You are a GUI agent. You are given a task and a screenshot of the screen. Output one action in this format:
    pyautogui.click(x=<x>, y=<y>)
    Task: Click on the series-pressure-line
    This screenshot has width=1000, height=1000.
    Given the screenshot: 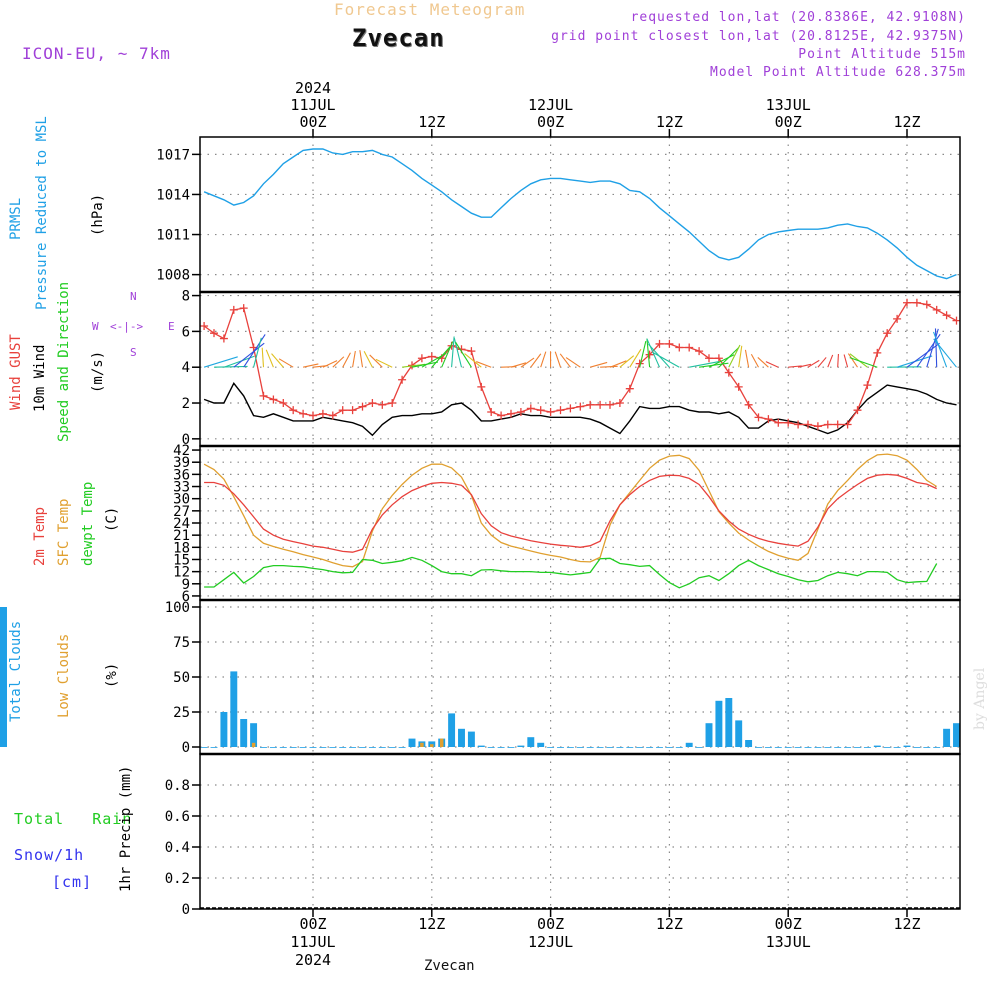 What is the action you would take?
    pyautogui.click(x=580, y=214)
    